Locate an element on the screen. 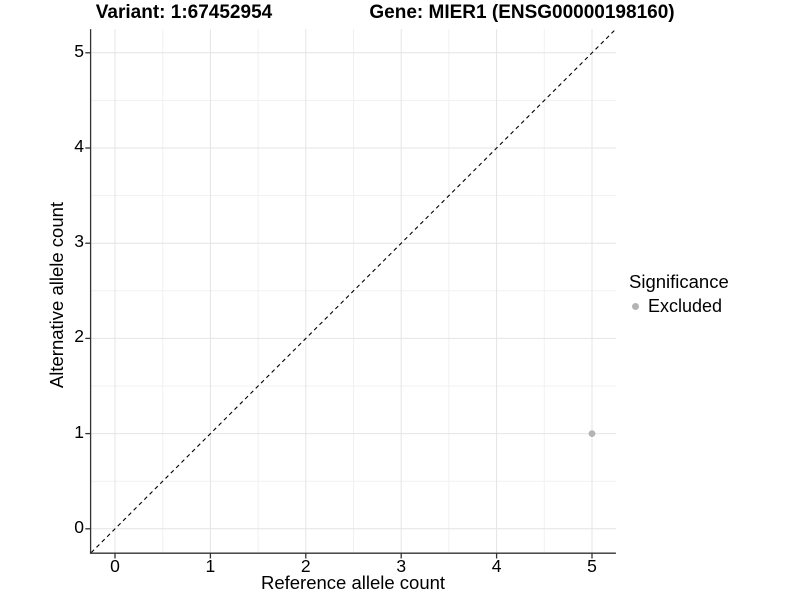 Image resolution: width=800 pixels, height=600 pixels. legend: Significance Excluded is located at coordinates (713, 294).